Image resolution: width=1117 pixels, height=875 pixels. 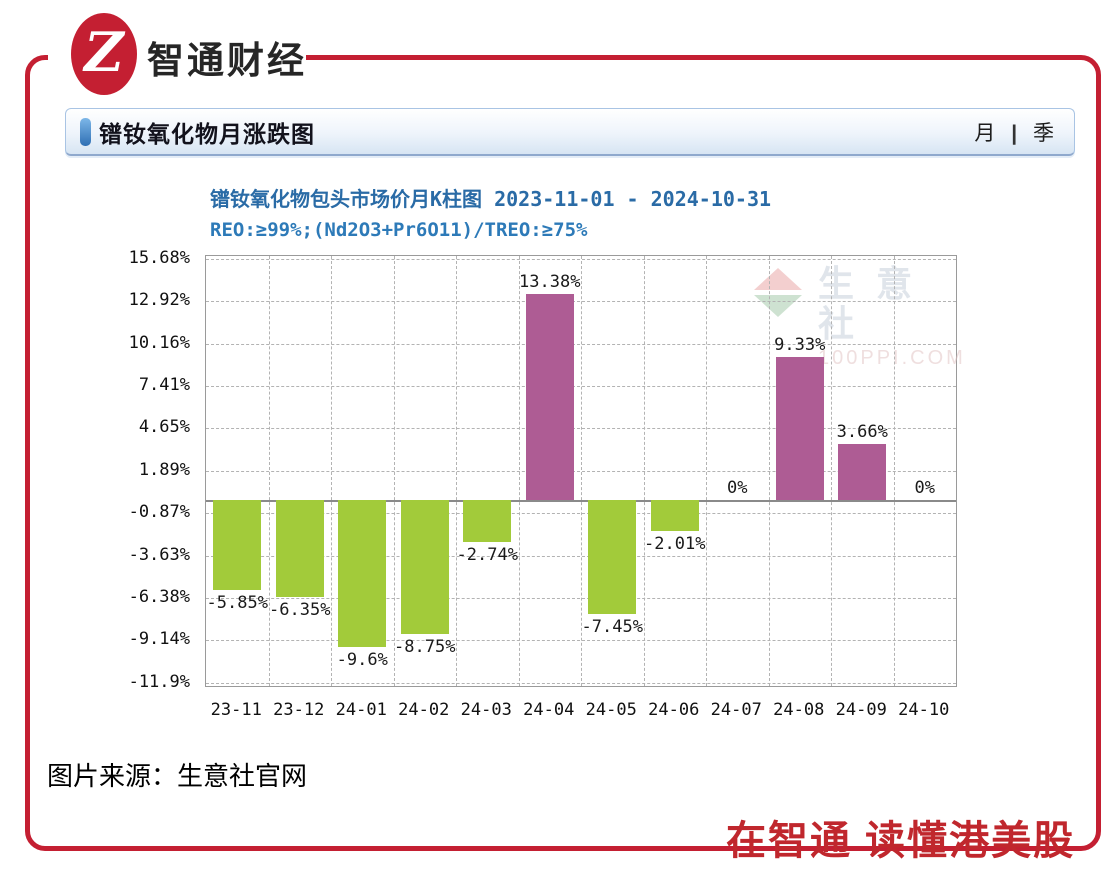 What do you see at coordinates (1044, 133) in the screenshot?
I see `period-quarter-link: 季` at bounding box center [1044, 133].